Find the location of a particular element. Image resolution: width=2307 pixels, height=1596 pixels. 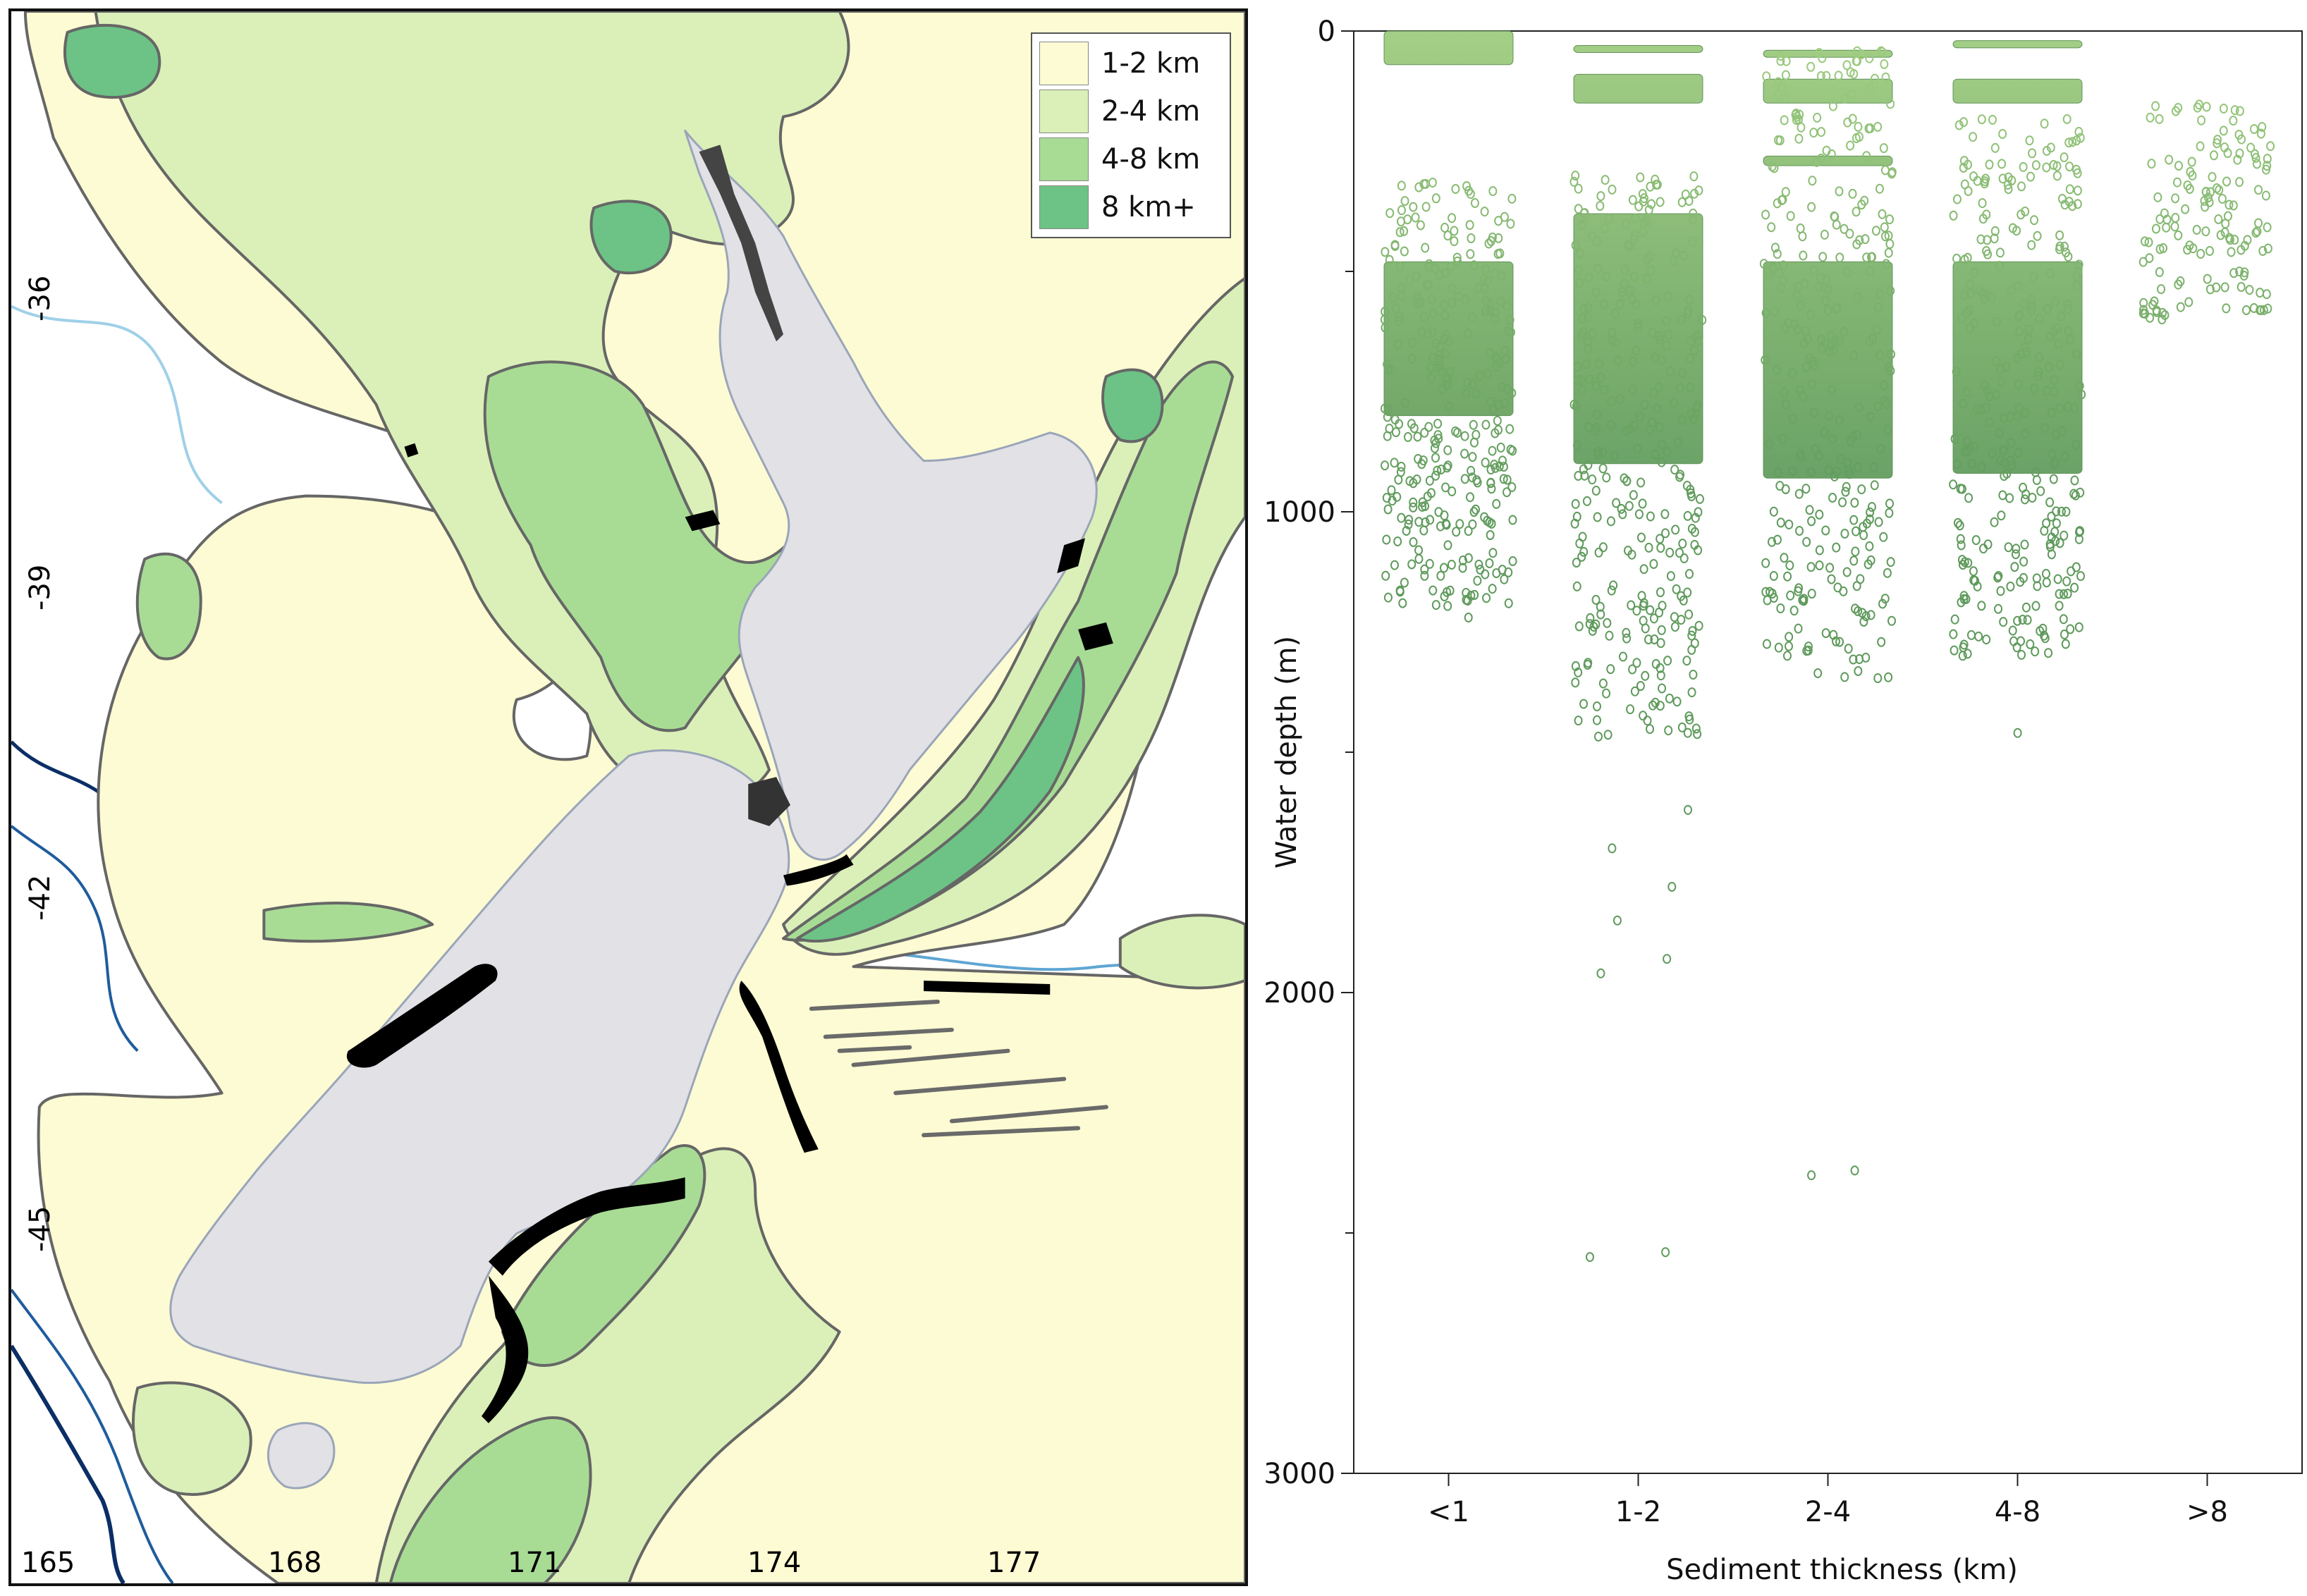

y-tick-label: 3000 is located at coordinates (1299, 1474).